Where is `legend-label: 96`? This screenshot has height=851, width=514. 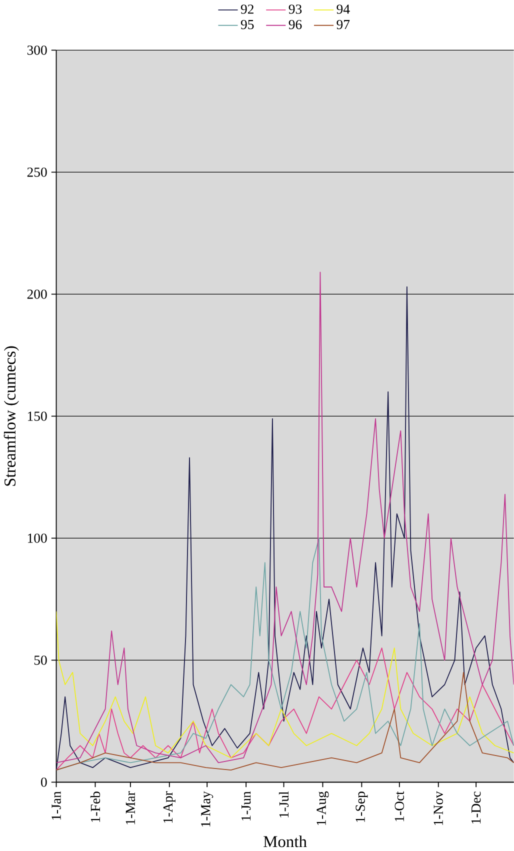
legend-label: 96 is located at coordinates (295, 25).